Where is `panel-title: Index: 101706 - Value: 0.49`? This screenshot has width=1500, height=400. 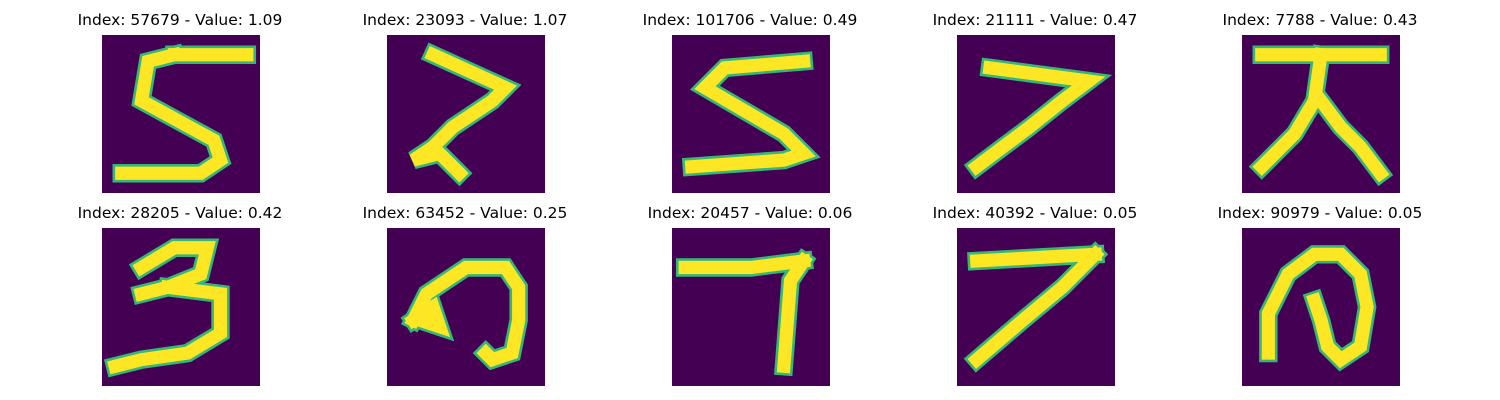 panel-title: Index: 101706 - Value: 0.49 is located at coordinates (750, 20).